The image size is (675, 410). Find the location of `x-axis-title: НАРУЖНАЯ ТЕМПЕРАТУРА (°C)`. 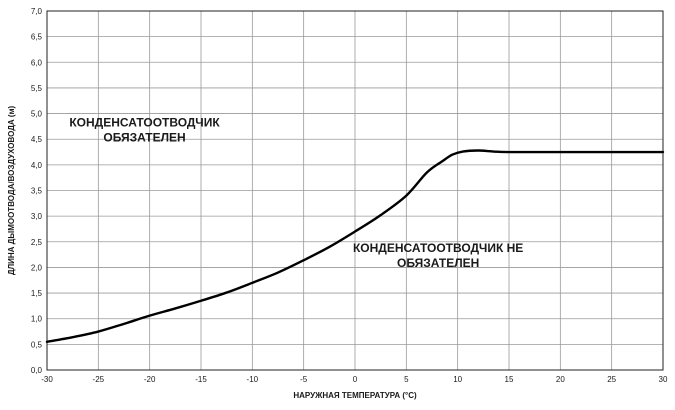

x-axis-title: НАРУЖНАЯ ТЕМПЕРАТУРА (°C) is located at coordinates (355, 395).